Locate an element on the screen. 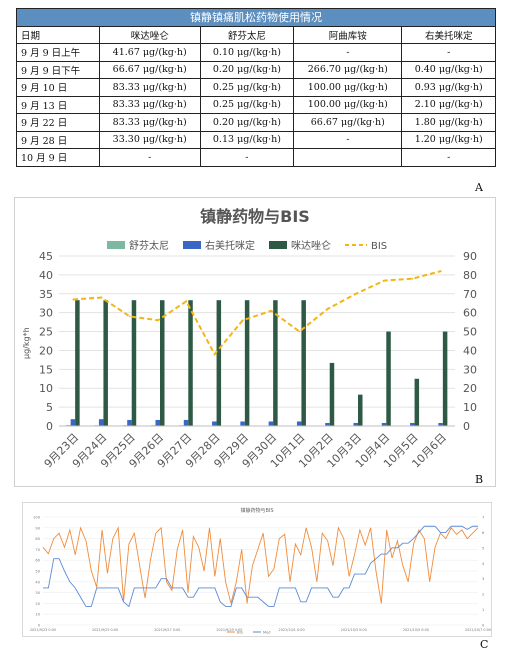 This screenshot has width=515, height=656. y-tick-label: 90 is located at coordinates (37, 528).